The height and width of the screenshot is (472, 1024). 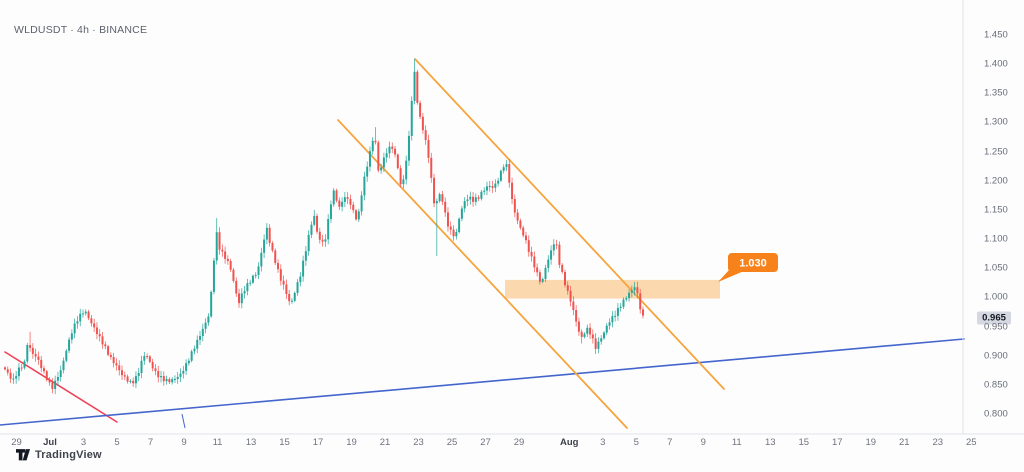 I want to click on price-tick-label: 1.450, so click(x=996, y=35).